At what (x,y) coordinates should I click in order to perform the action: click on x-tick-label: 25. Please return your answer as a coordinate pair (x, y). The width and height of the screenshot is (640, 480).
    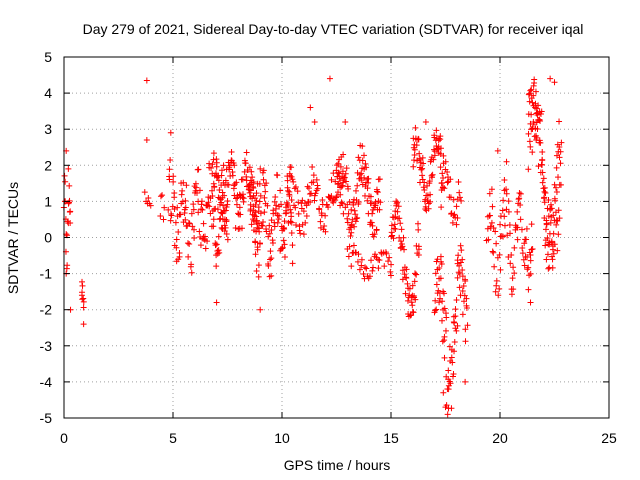
    Looking at the image, I should click on (609, 438).